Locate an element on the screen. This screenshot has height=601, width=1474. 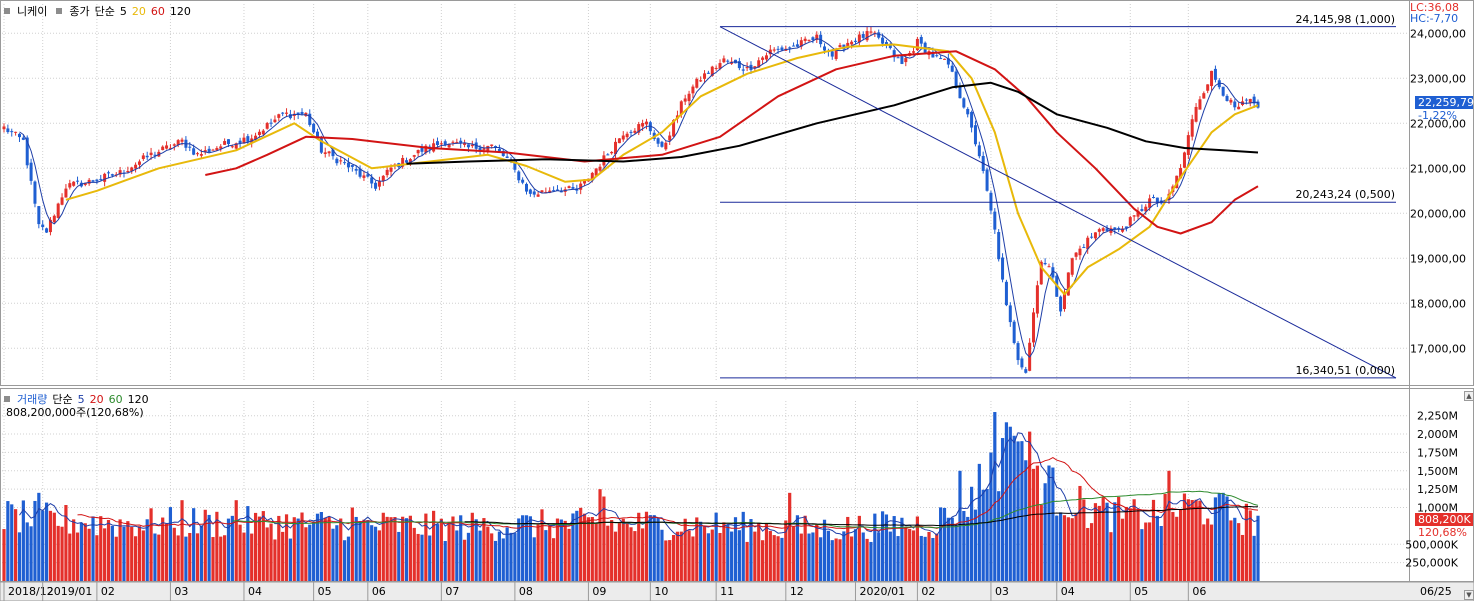
price-tick-label: 18,000,00 is located at coordinates (1438, 303).